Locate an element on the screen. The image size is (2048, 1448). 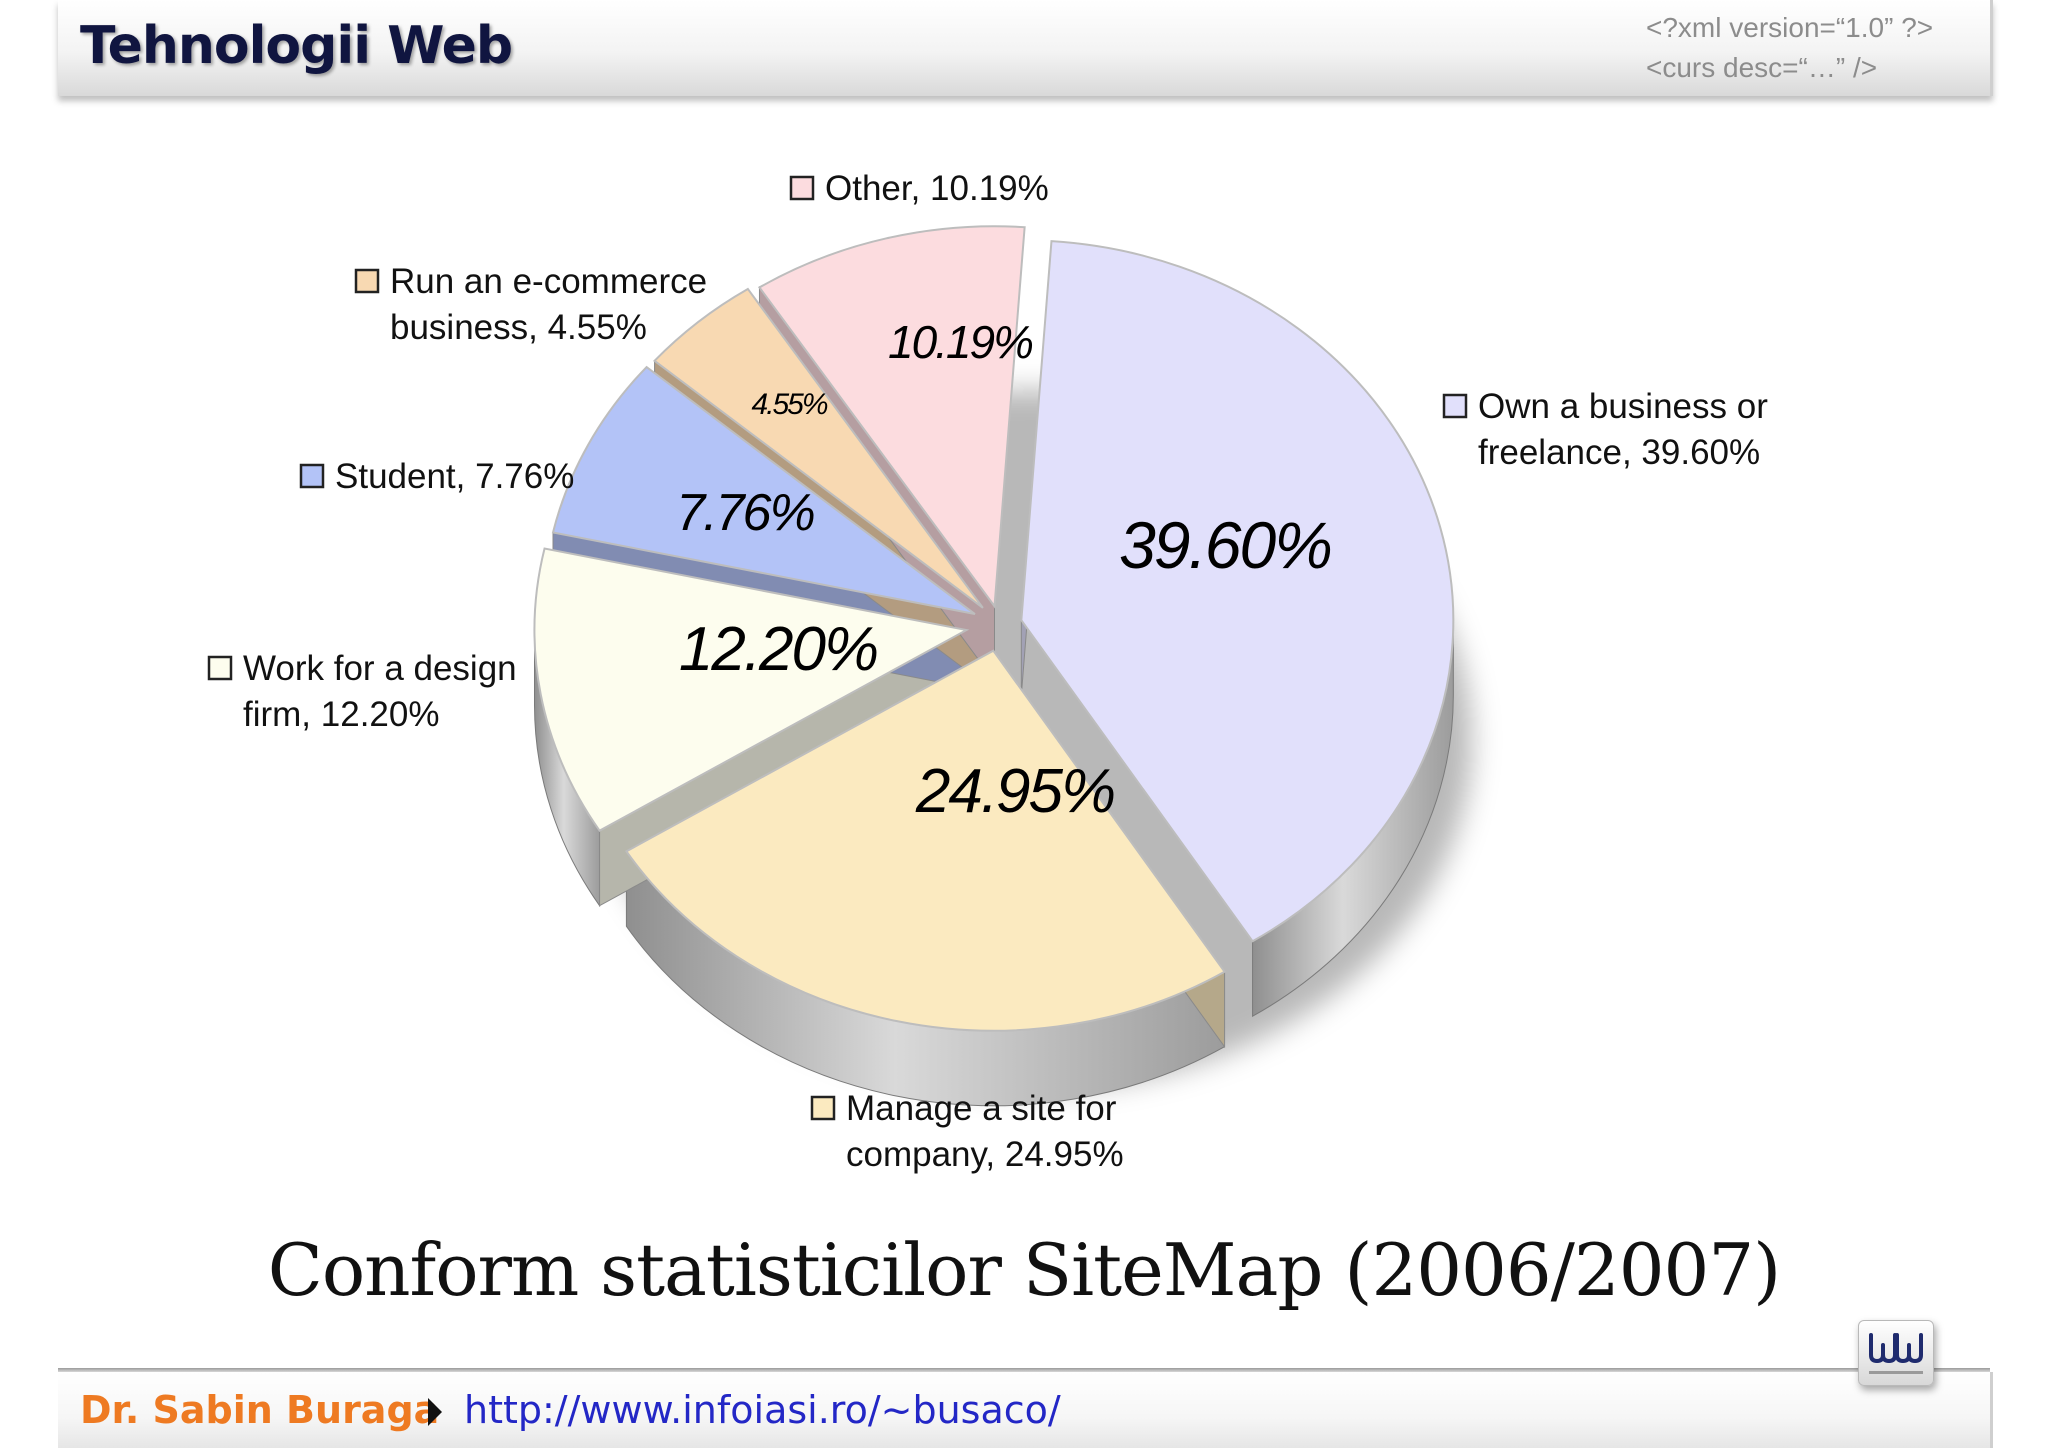
pie-slice-student is located at coordinates (763, 490).